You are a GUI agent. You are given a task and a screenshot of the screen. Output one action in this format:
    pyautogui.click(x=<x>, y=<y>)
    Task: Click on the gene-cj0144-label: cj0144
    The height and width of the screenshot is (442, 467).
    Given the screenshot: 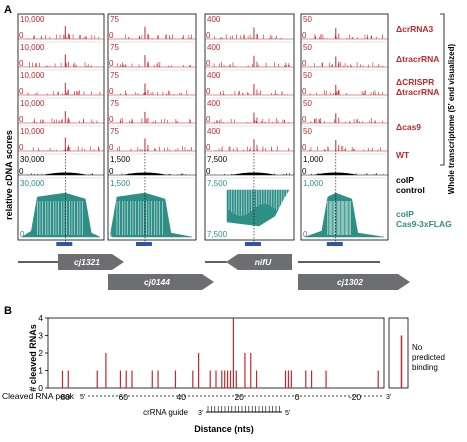 What is the action you would take?
    pyautogui.click(x=157, y=282)
    